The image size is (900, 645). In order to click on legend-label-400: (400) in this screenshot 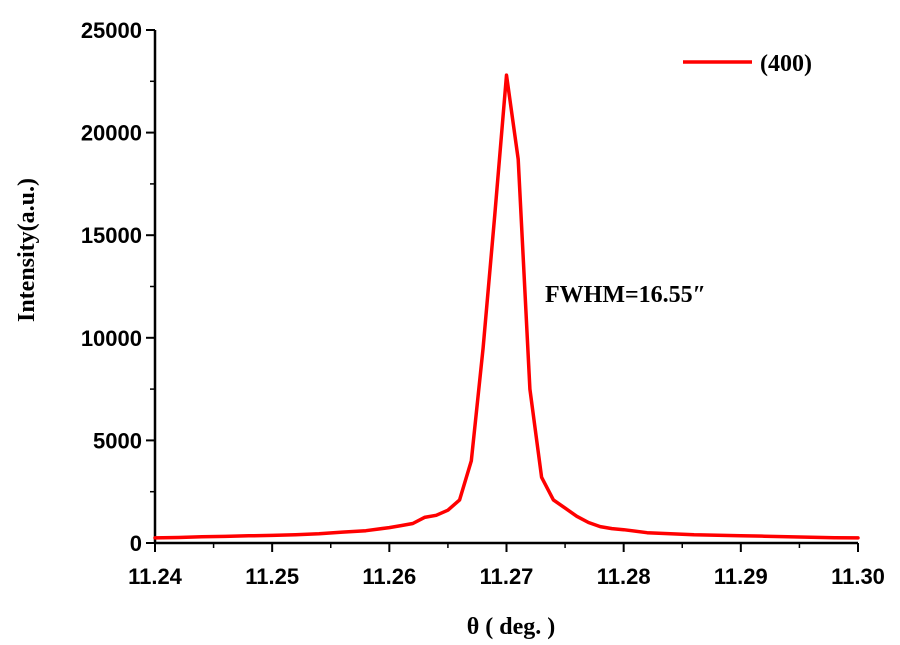, I will do `click(786, 64)`.